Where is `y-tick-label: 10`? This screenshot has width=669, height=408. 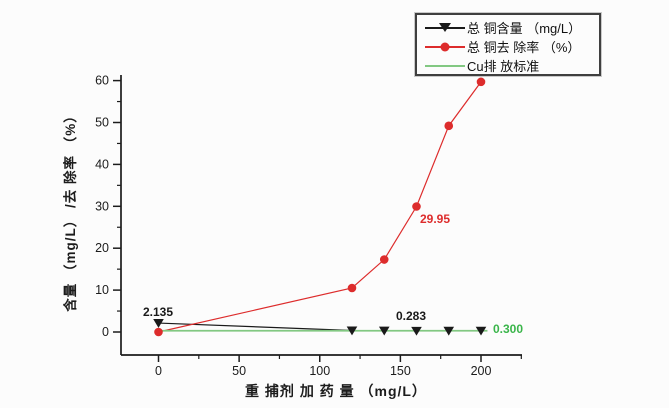
y-tick-label: 10 is located at coordinates (102, 290).